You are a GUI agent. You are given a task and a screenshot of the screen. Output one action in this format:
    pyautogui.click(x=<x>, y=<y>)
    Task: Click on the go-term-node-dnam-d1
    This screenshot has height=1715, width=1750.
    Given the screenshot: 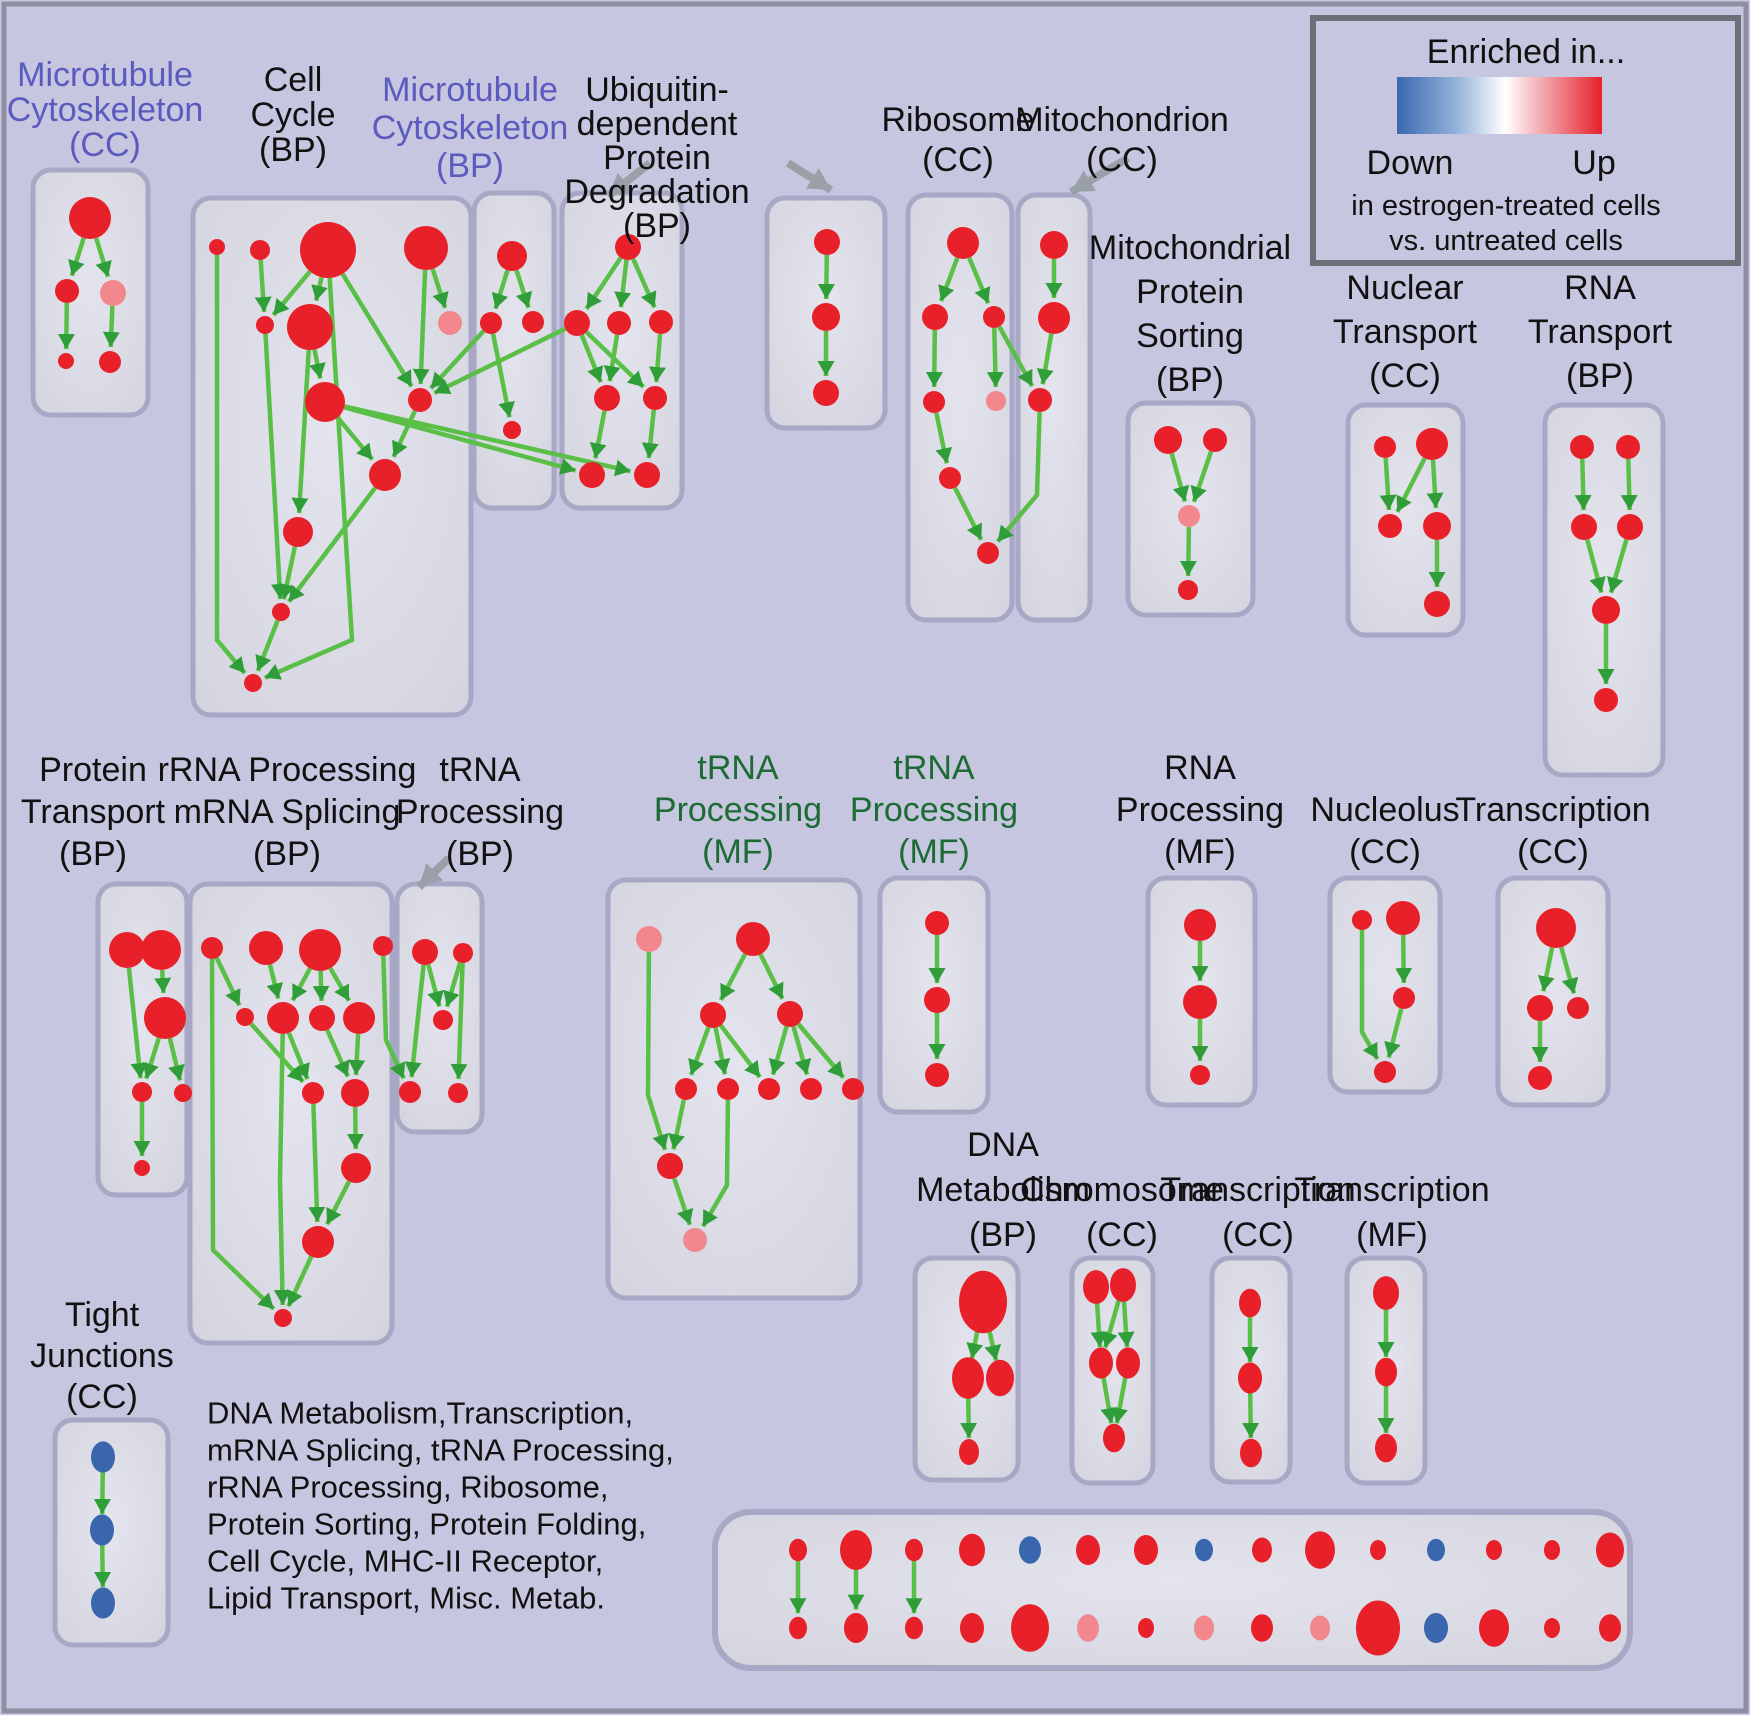 What is the action you would take?
    pyautogui.click(x=983, y=1302)
    